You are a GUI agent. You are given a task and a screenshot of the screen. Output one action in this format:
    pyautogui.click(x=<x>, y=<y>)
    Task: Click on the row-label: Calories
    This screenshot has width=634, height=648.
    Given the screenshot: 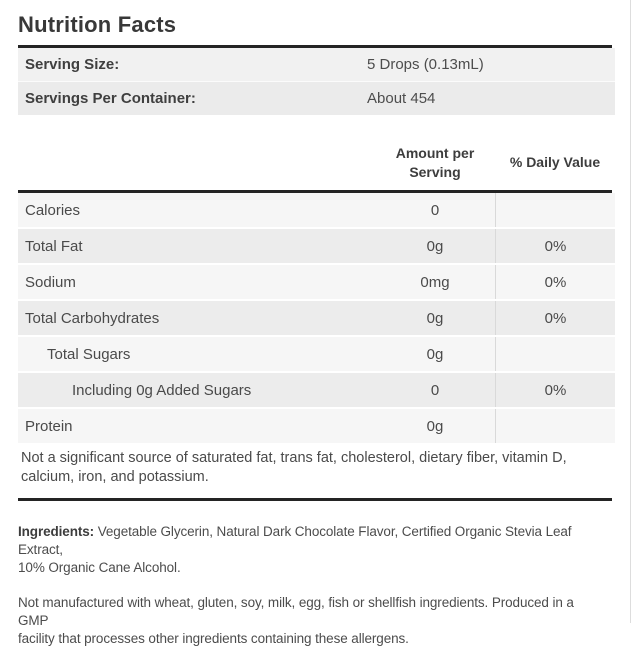 What is the action you would take?
    pyautogui.click(x=53, y=210)
    